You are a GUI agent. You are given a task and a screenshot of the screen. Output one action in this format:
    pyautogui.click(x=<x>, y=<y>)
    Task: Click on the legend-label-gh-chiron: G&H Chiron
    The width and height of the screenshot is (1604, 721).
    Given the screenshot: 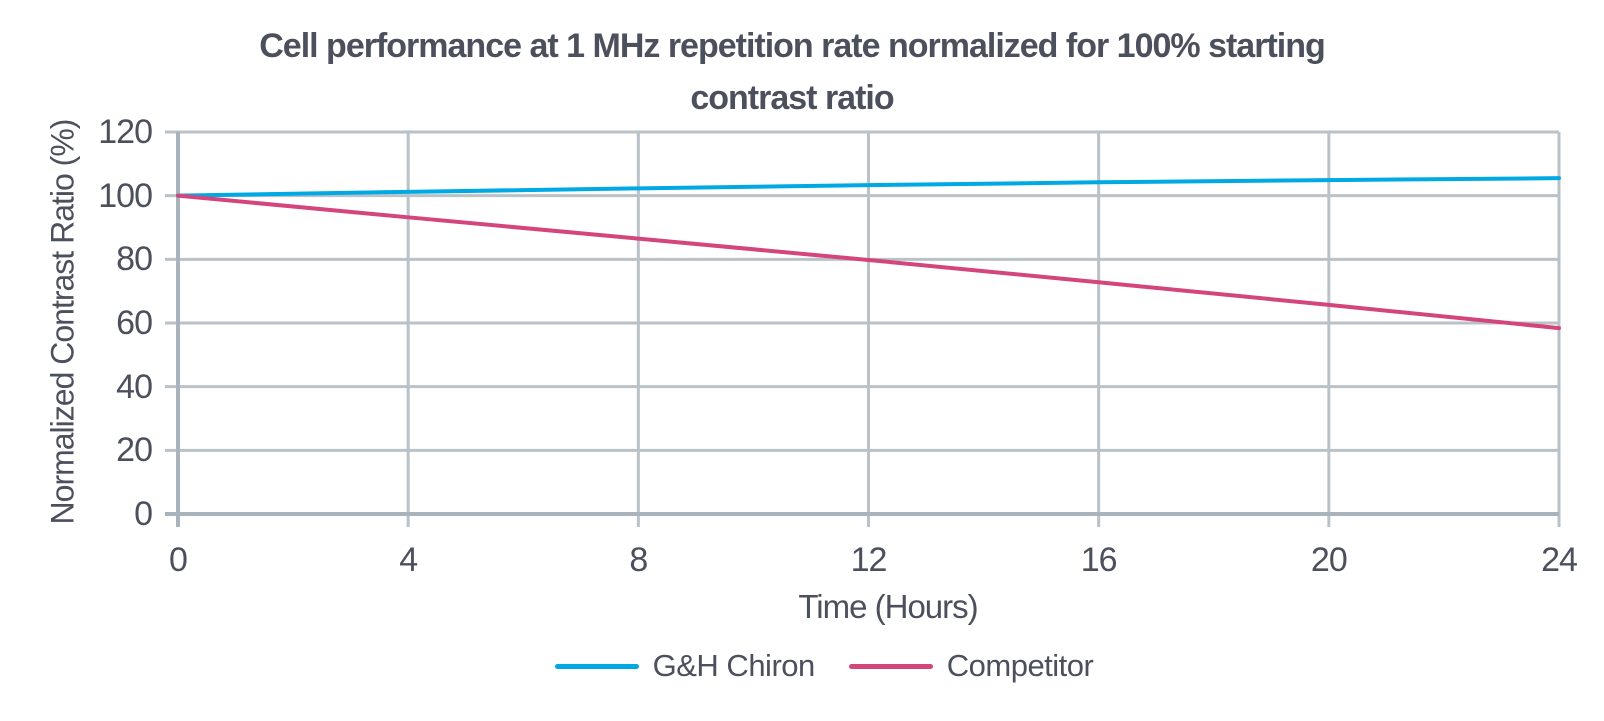 What is the action you would take?
    pyautogui.click(x=734, y=665)
    